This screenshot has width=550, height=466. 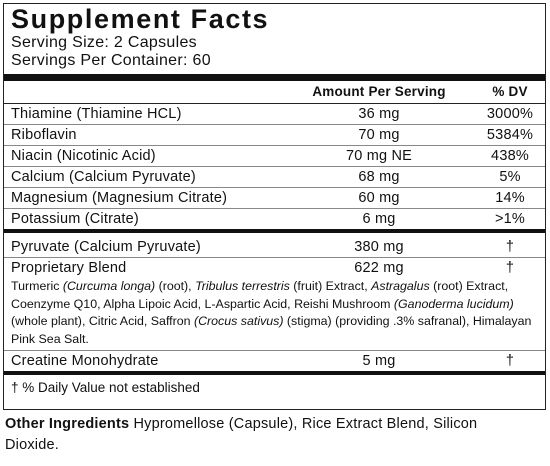 What do you see at coordinates (379, 114) in the screenshot?
I see `amount: 36 mg` at bounding box center [379, 114].